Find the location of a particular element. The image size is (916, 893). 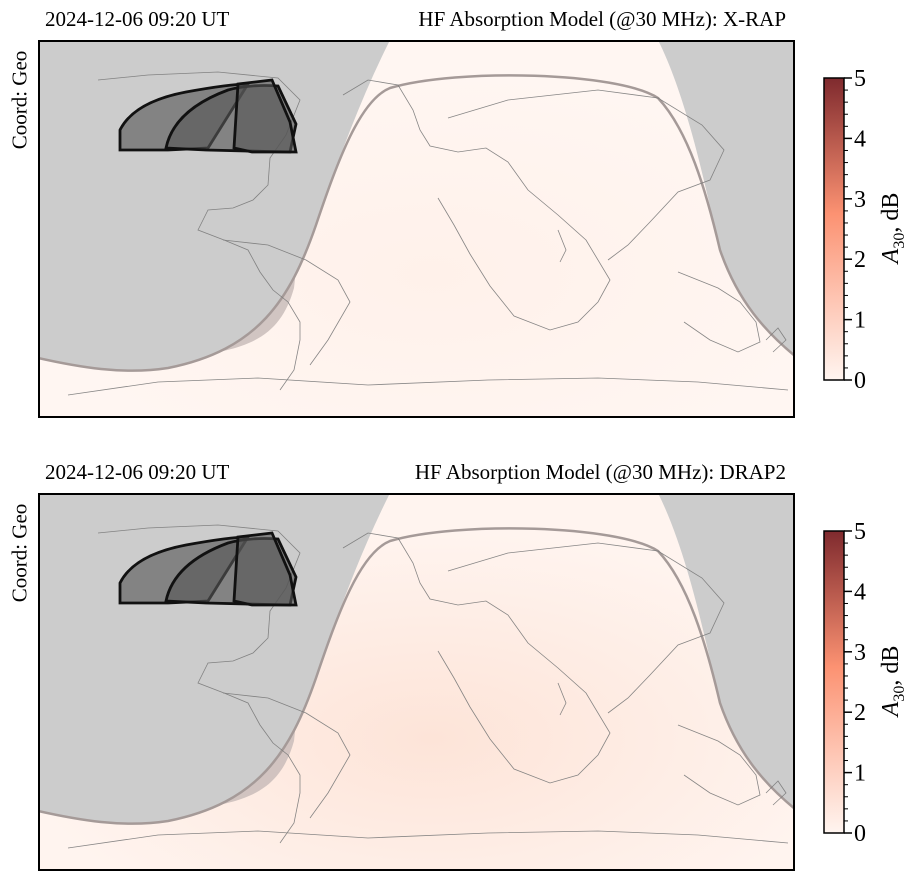

chart-title: HF Absorption Model (@30 MHz): X-RAP is located at coordinates (602, 19).